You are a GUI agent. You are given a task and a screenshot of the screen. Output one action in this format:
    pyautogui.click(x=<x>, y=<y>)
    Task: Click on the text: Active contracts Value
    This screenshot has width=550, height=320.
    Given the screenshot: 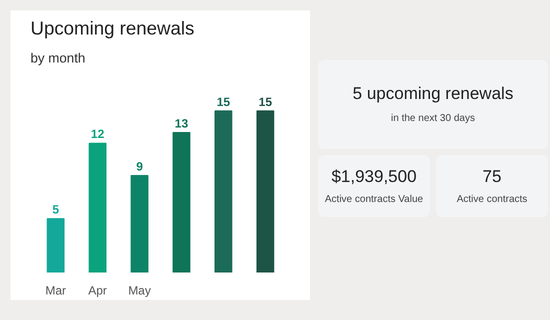 What is the action you would take?
    pyautogui.click(x=374, y=199)
    